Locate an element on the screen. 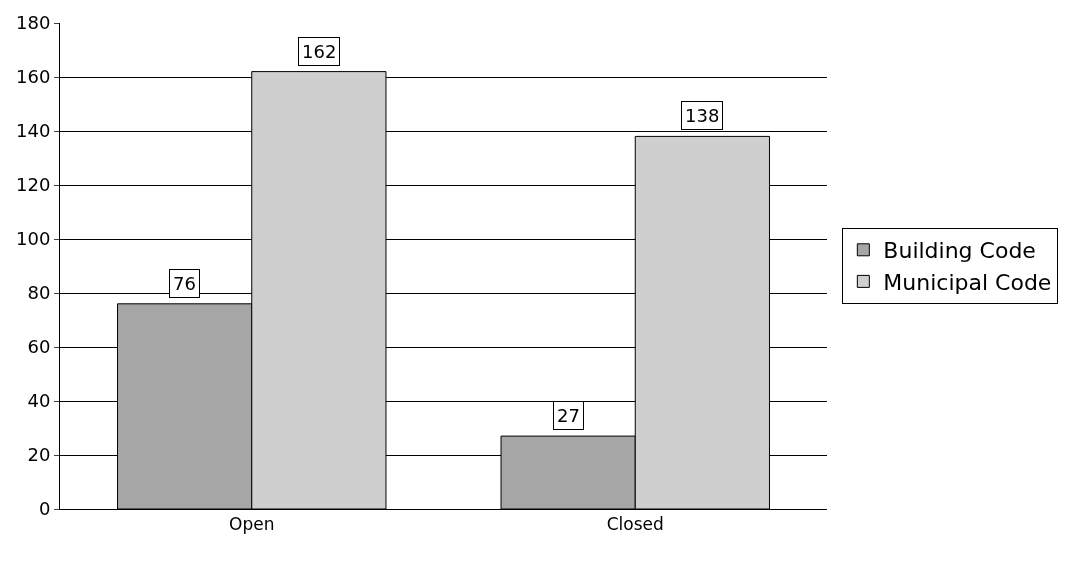  legend-label: Municipal Code is located at coordinates (967, 282).